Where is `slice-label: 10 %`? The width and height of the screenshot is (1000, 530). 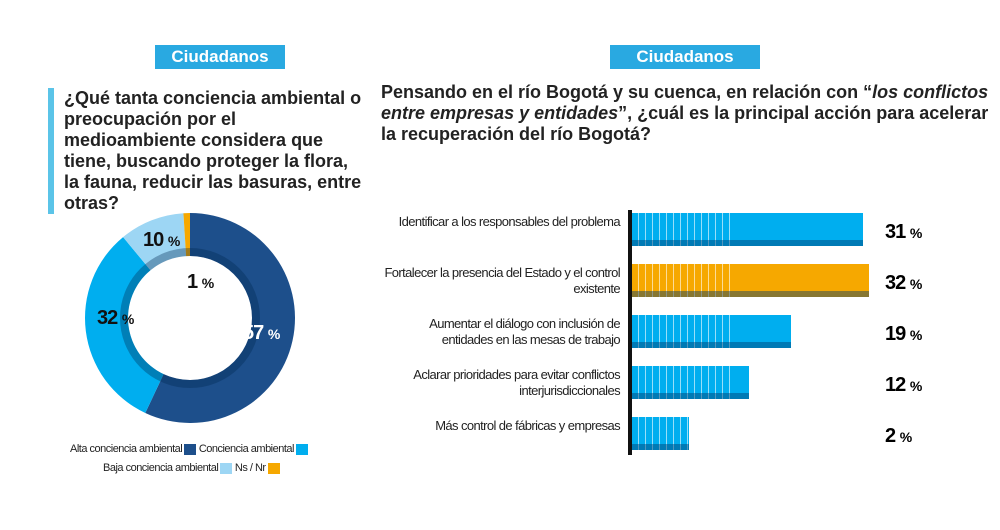
slice-label: 10 % is located at coordinates (161, 240).